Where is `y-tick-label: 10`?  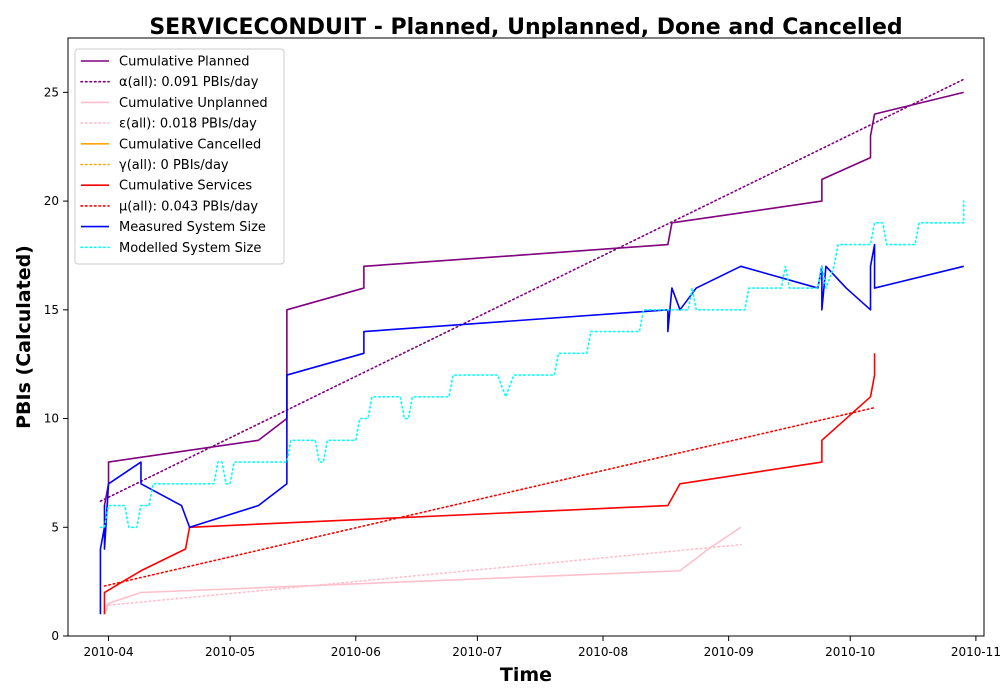
y-tick-label: 10 is located at coordinates (51, 419).